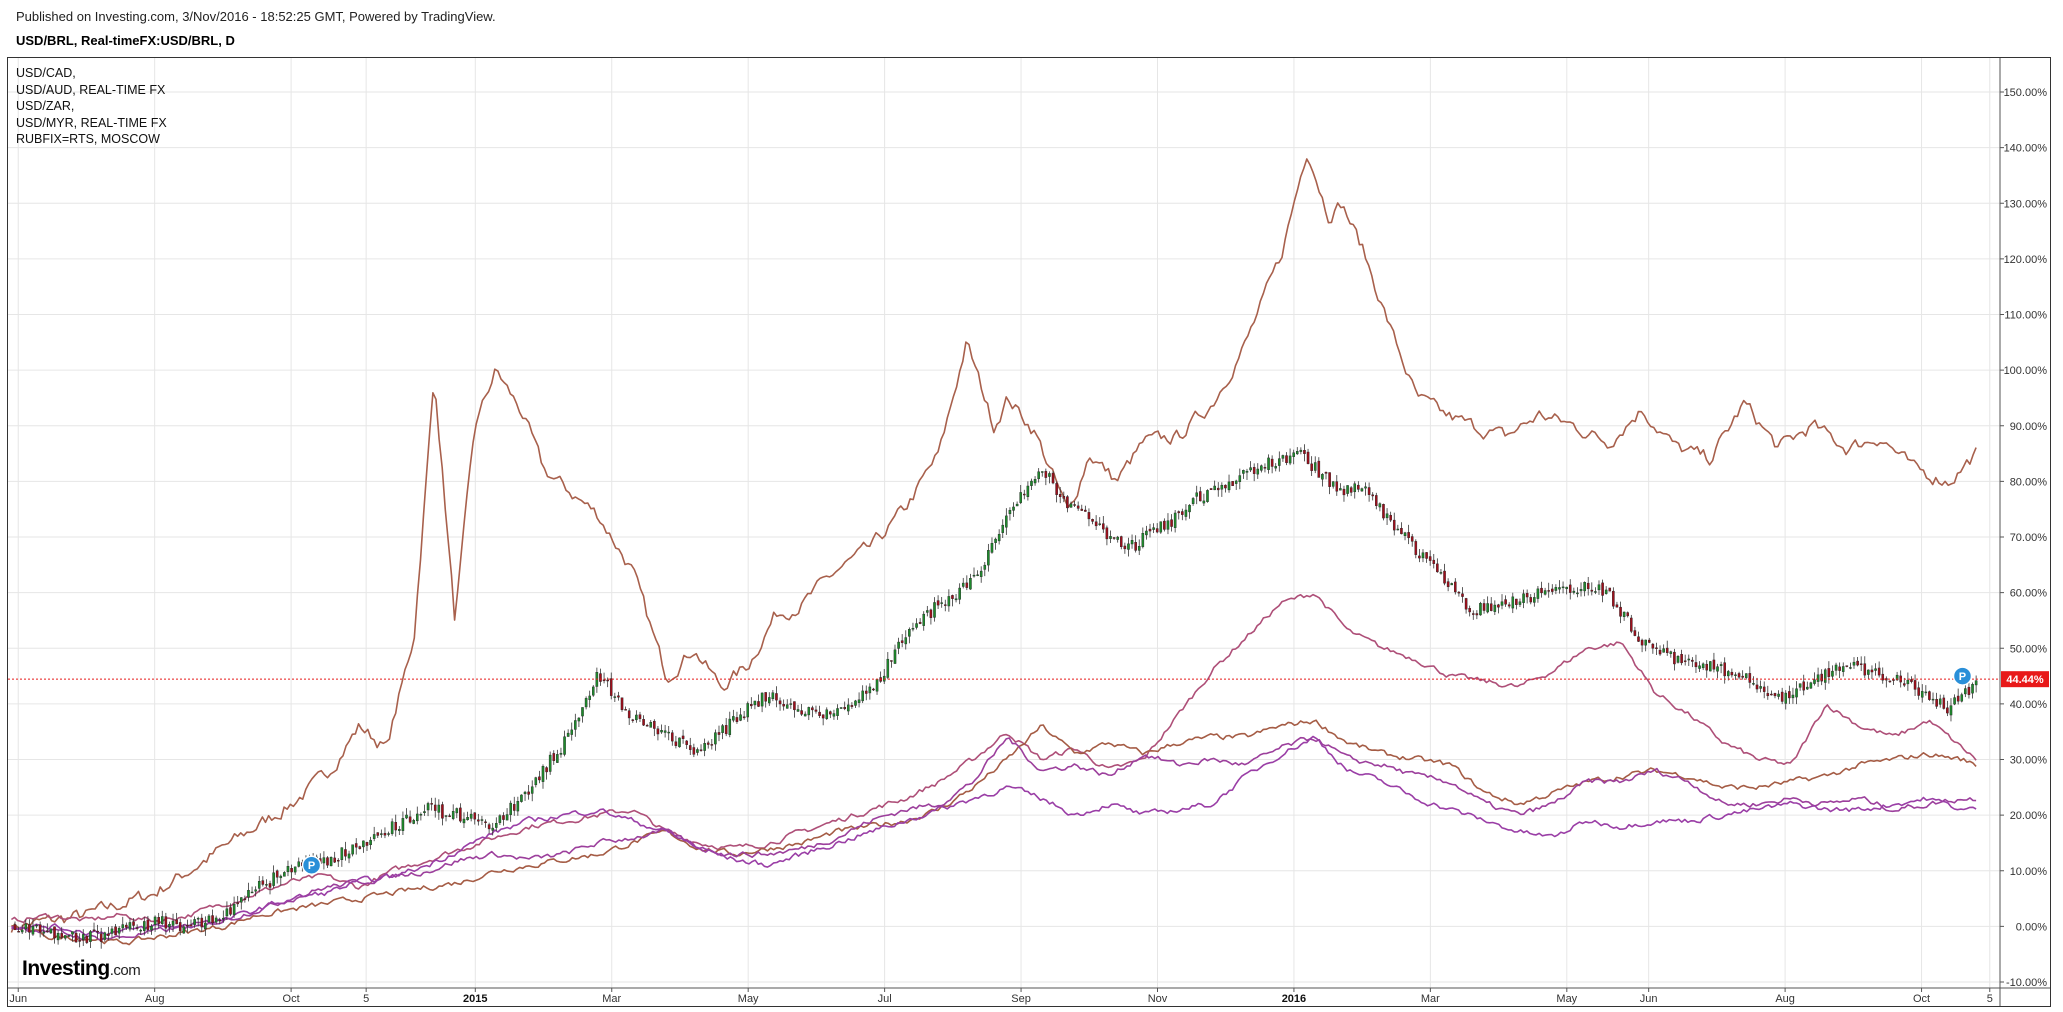 The width and height of the screenshot is (2063, 1012). Describe the element at coordinates (46, 73) in the screenshot. I see `legend-item: USD/CAD,` at that location.